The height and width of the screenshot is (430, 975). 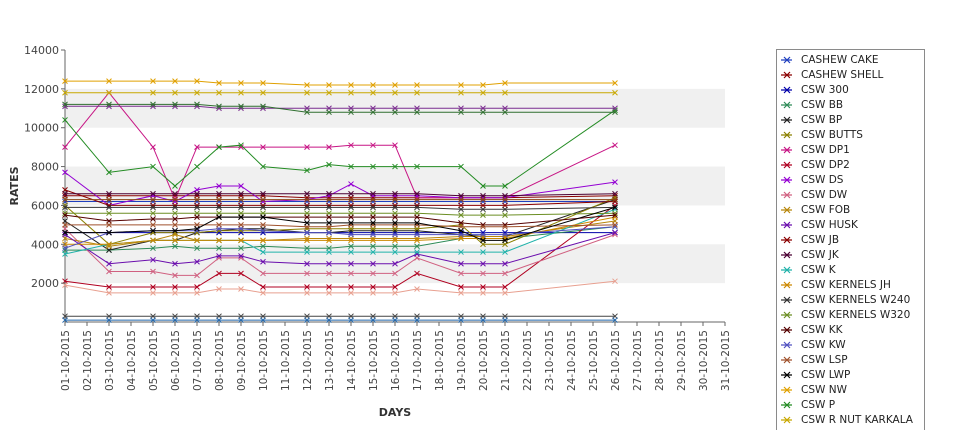 What do you see at coordinates (856, 315) in the screenshot?
I see `legend-label: CSW KERNELS W320` at bounding box center [856, 315].